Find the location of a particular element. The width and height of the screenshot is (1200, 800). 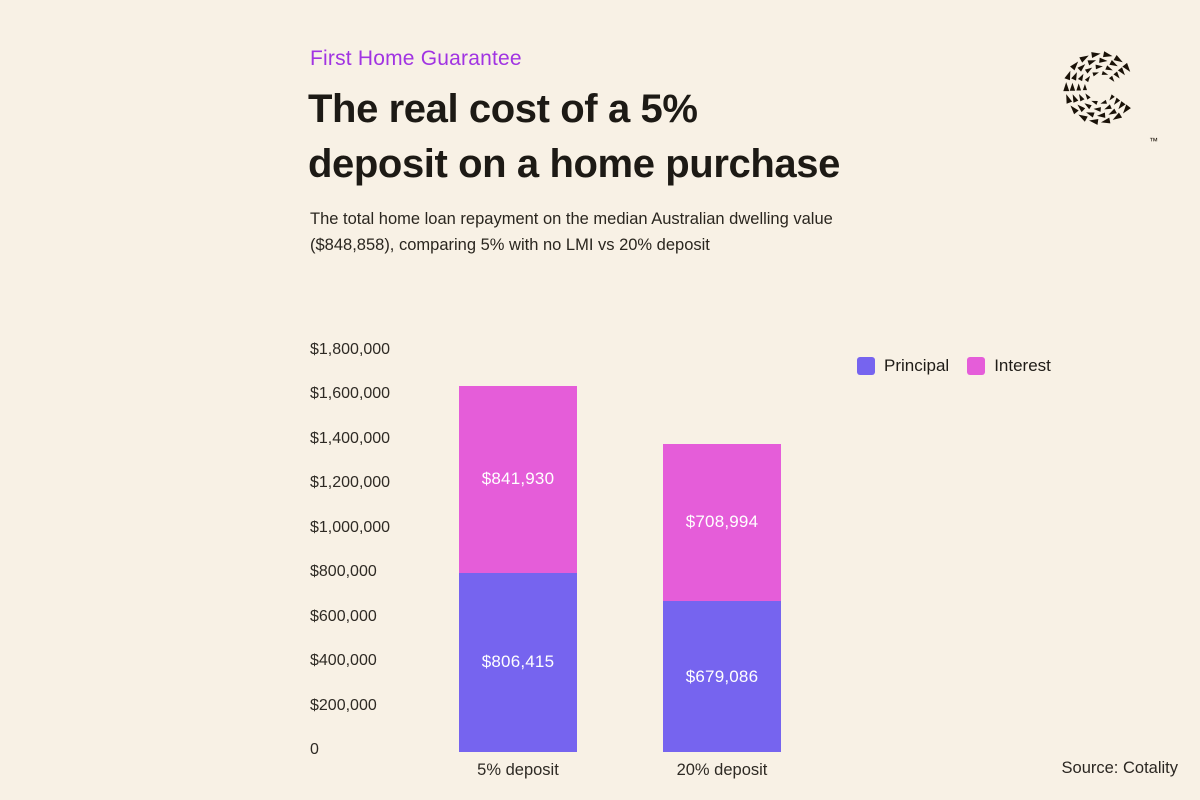

legend-item-interest: Interest is located at coordinates (1009, 366).